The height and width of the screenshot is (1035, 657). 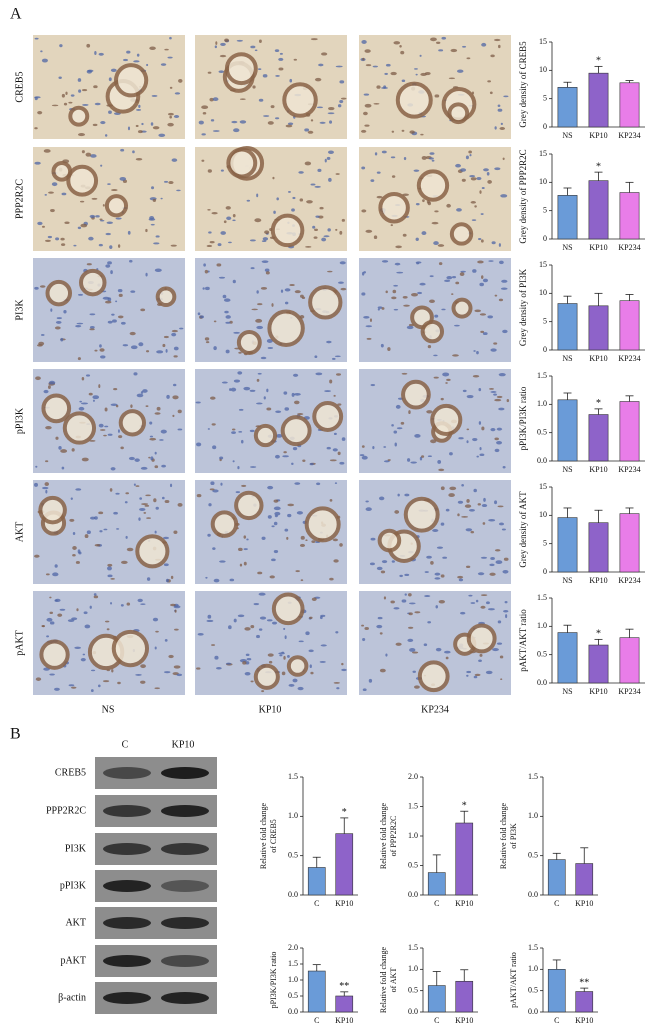 What do you see at coordinates (19, 86) in the screenshot?
I see `row-label: CREB5` at bounding box center [19, 86].